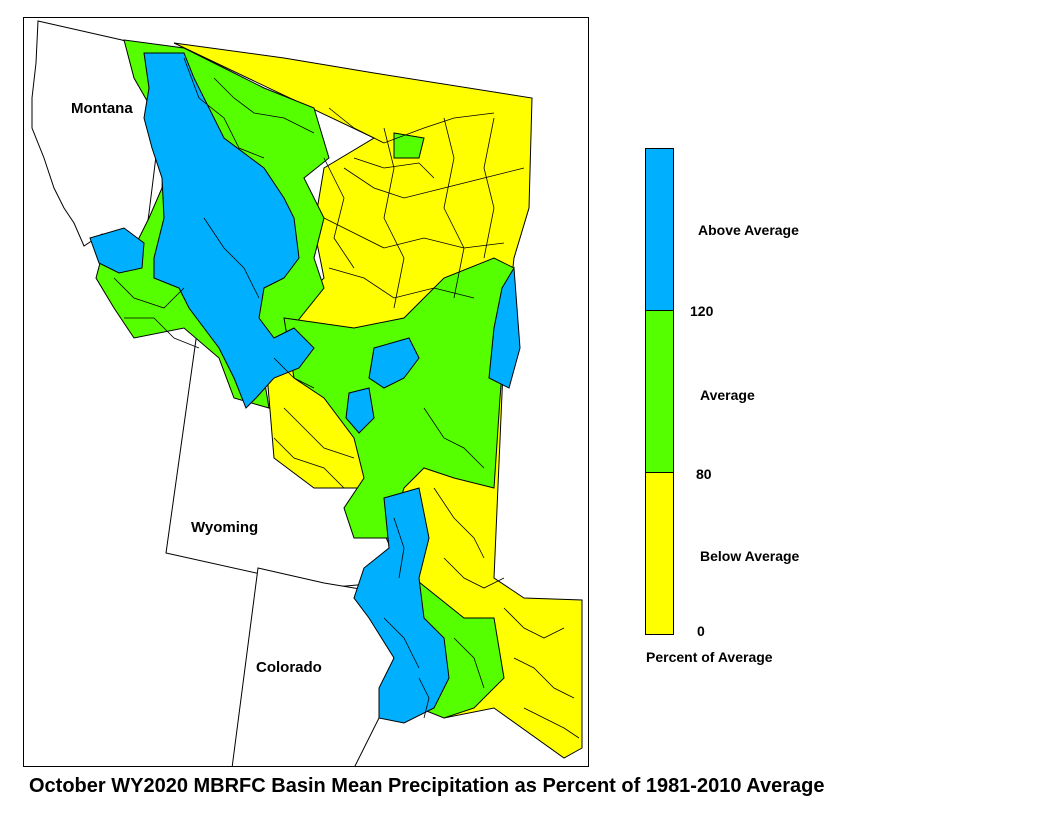 This screenshot has width=1056, height=816. Describe the element at coordinates (504, 327) in the screenshot. I see `above-average-basins-east` at that location.